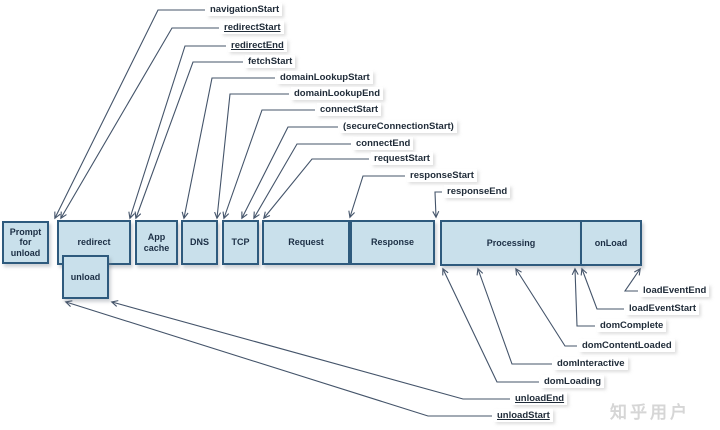 The width and height of the screenshot is (720, 430). I want to click on connector-fetchStart, so click(188, 140).